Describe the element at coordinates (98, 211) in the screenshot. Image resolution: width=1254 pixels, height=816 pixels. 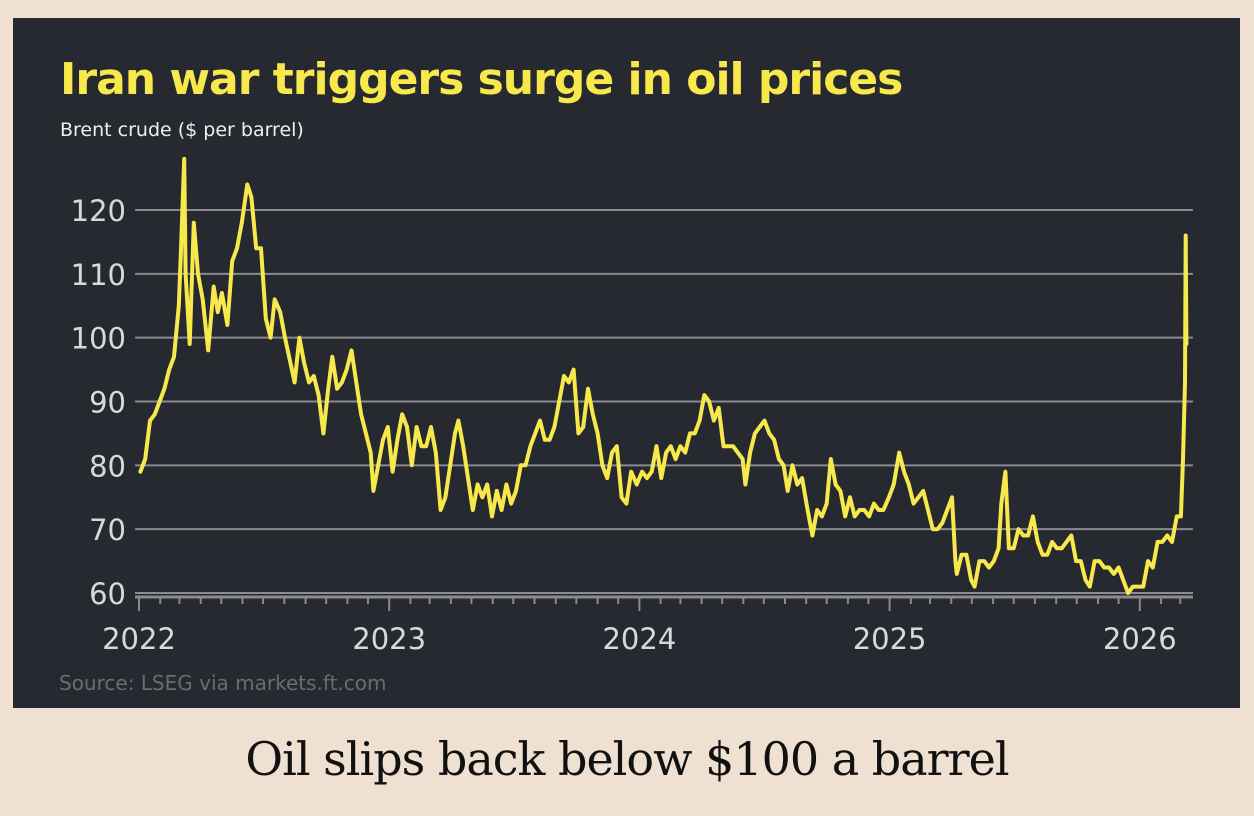
I see `y-tick-label: 120` at that location.